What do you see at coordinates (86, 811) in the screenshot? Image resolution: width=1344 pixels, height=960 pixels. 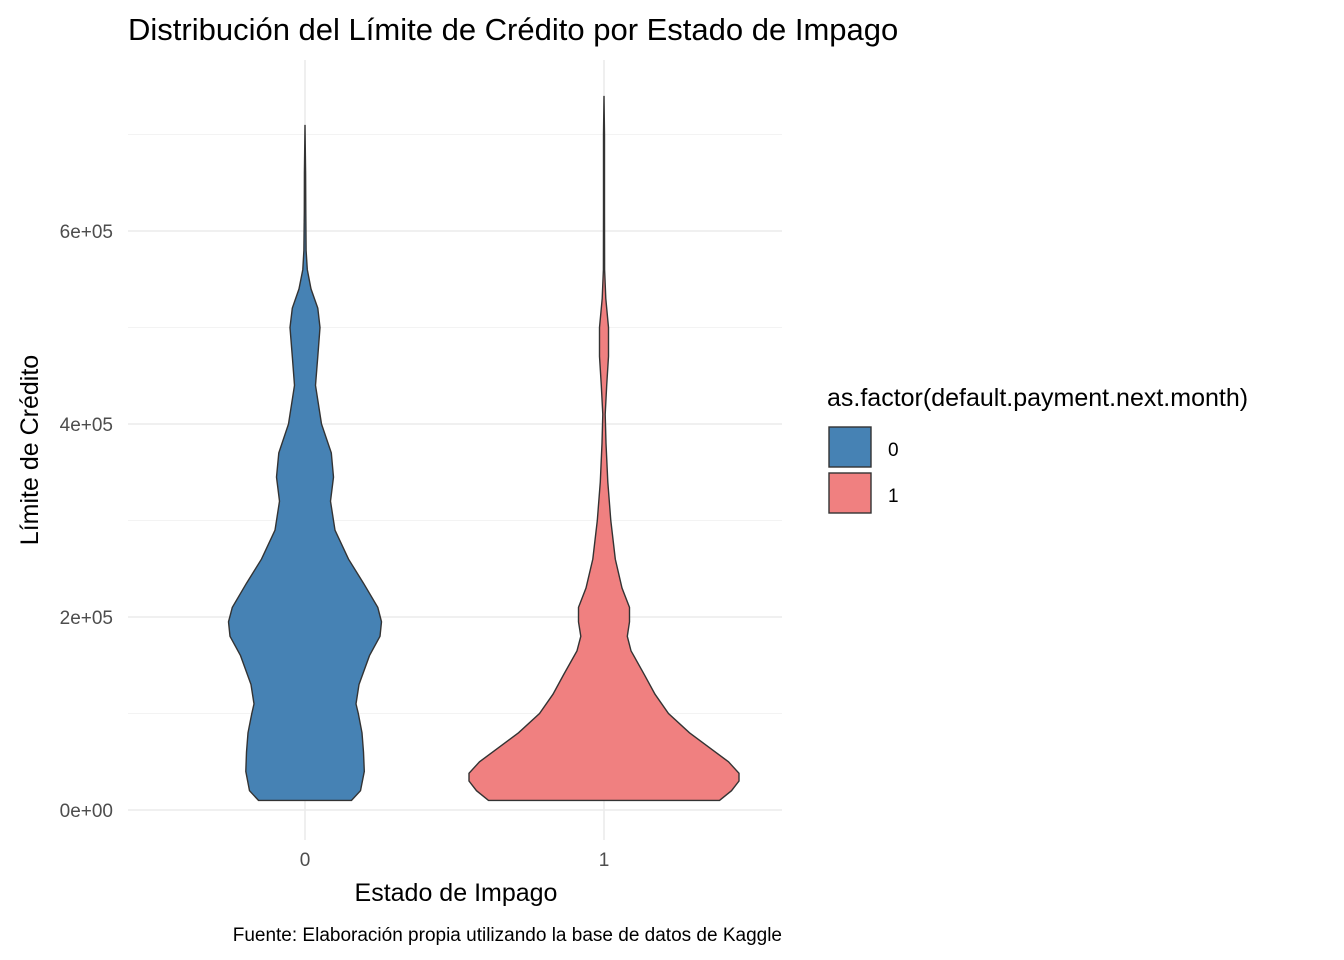 I see `y-tick-label: 0e+00` at bounding box center [86, 811].